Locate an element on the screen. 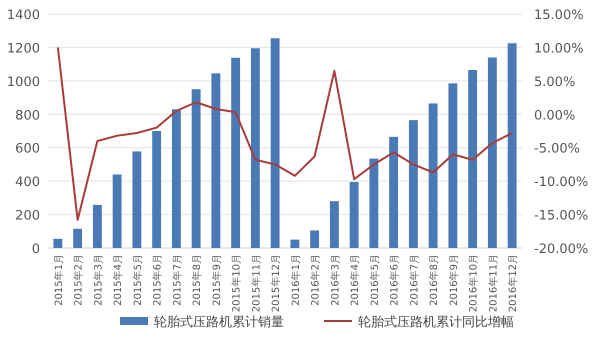 The image size is (600, 348). y2-tick-label: -5.00% is located at coordinates (557, 149).